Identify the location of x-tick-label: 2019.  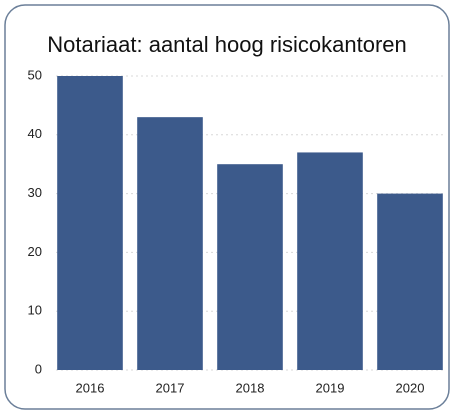
(330, 387).